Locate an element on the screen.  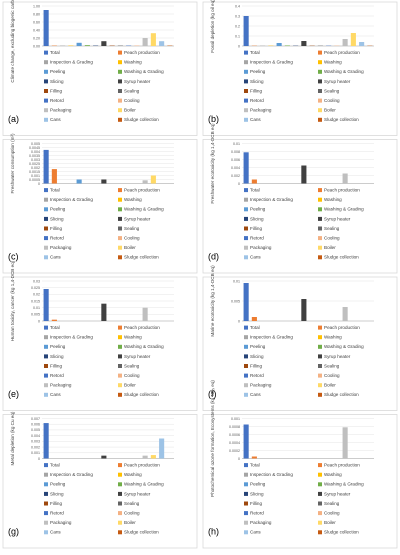
legend-label-washing: Washing is located at coordinates (333, 337).